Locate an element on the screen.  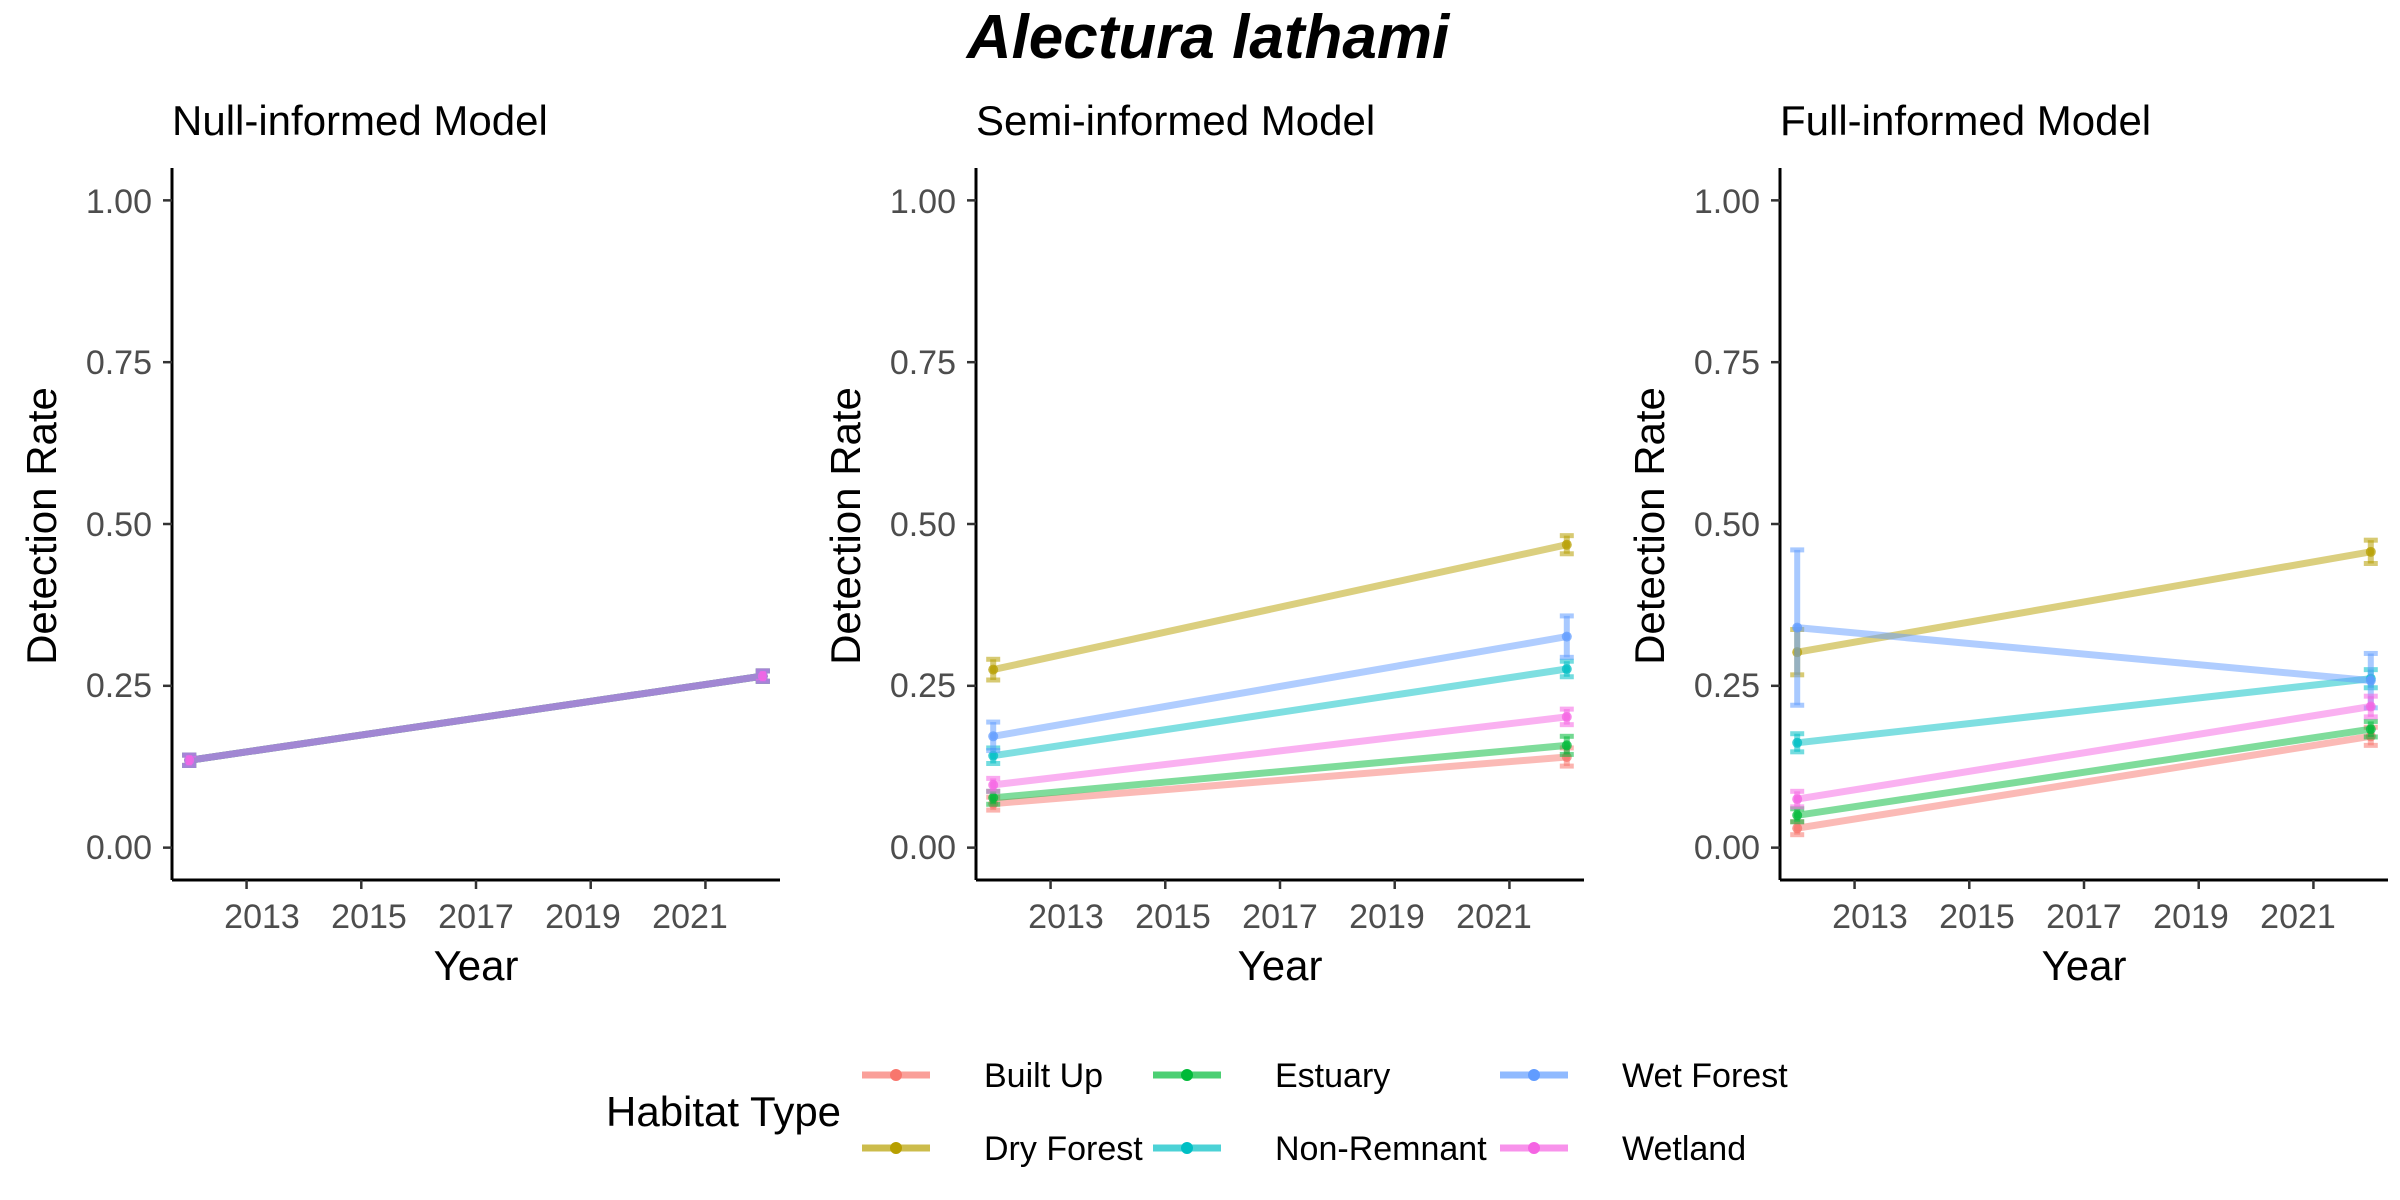
legend-label-non-remnant: Non-Remnant is located at coordinates (1381, 1149).